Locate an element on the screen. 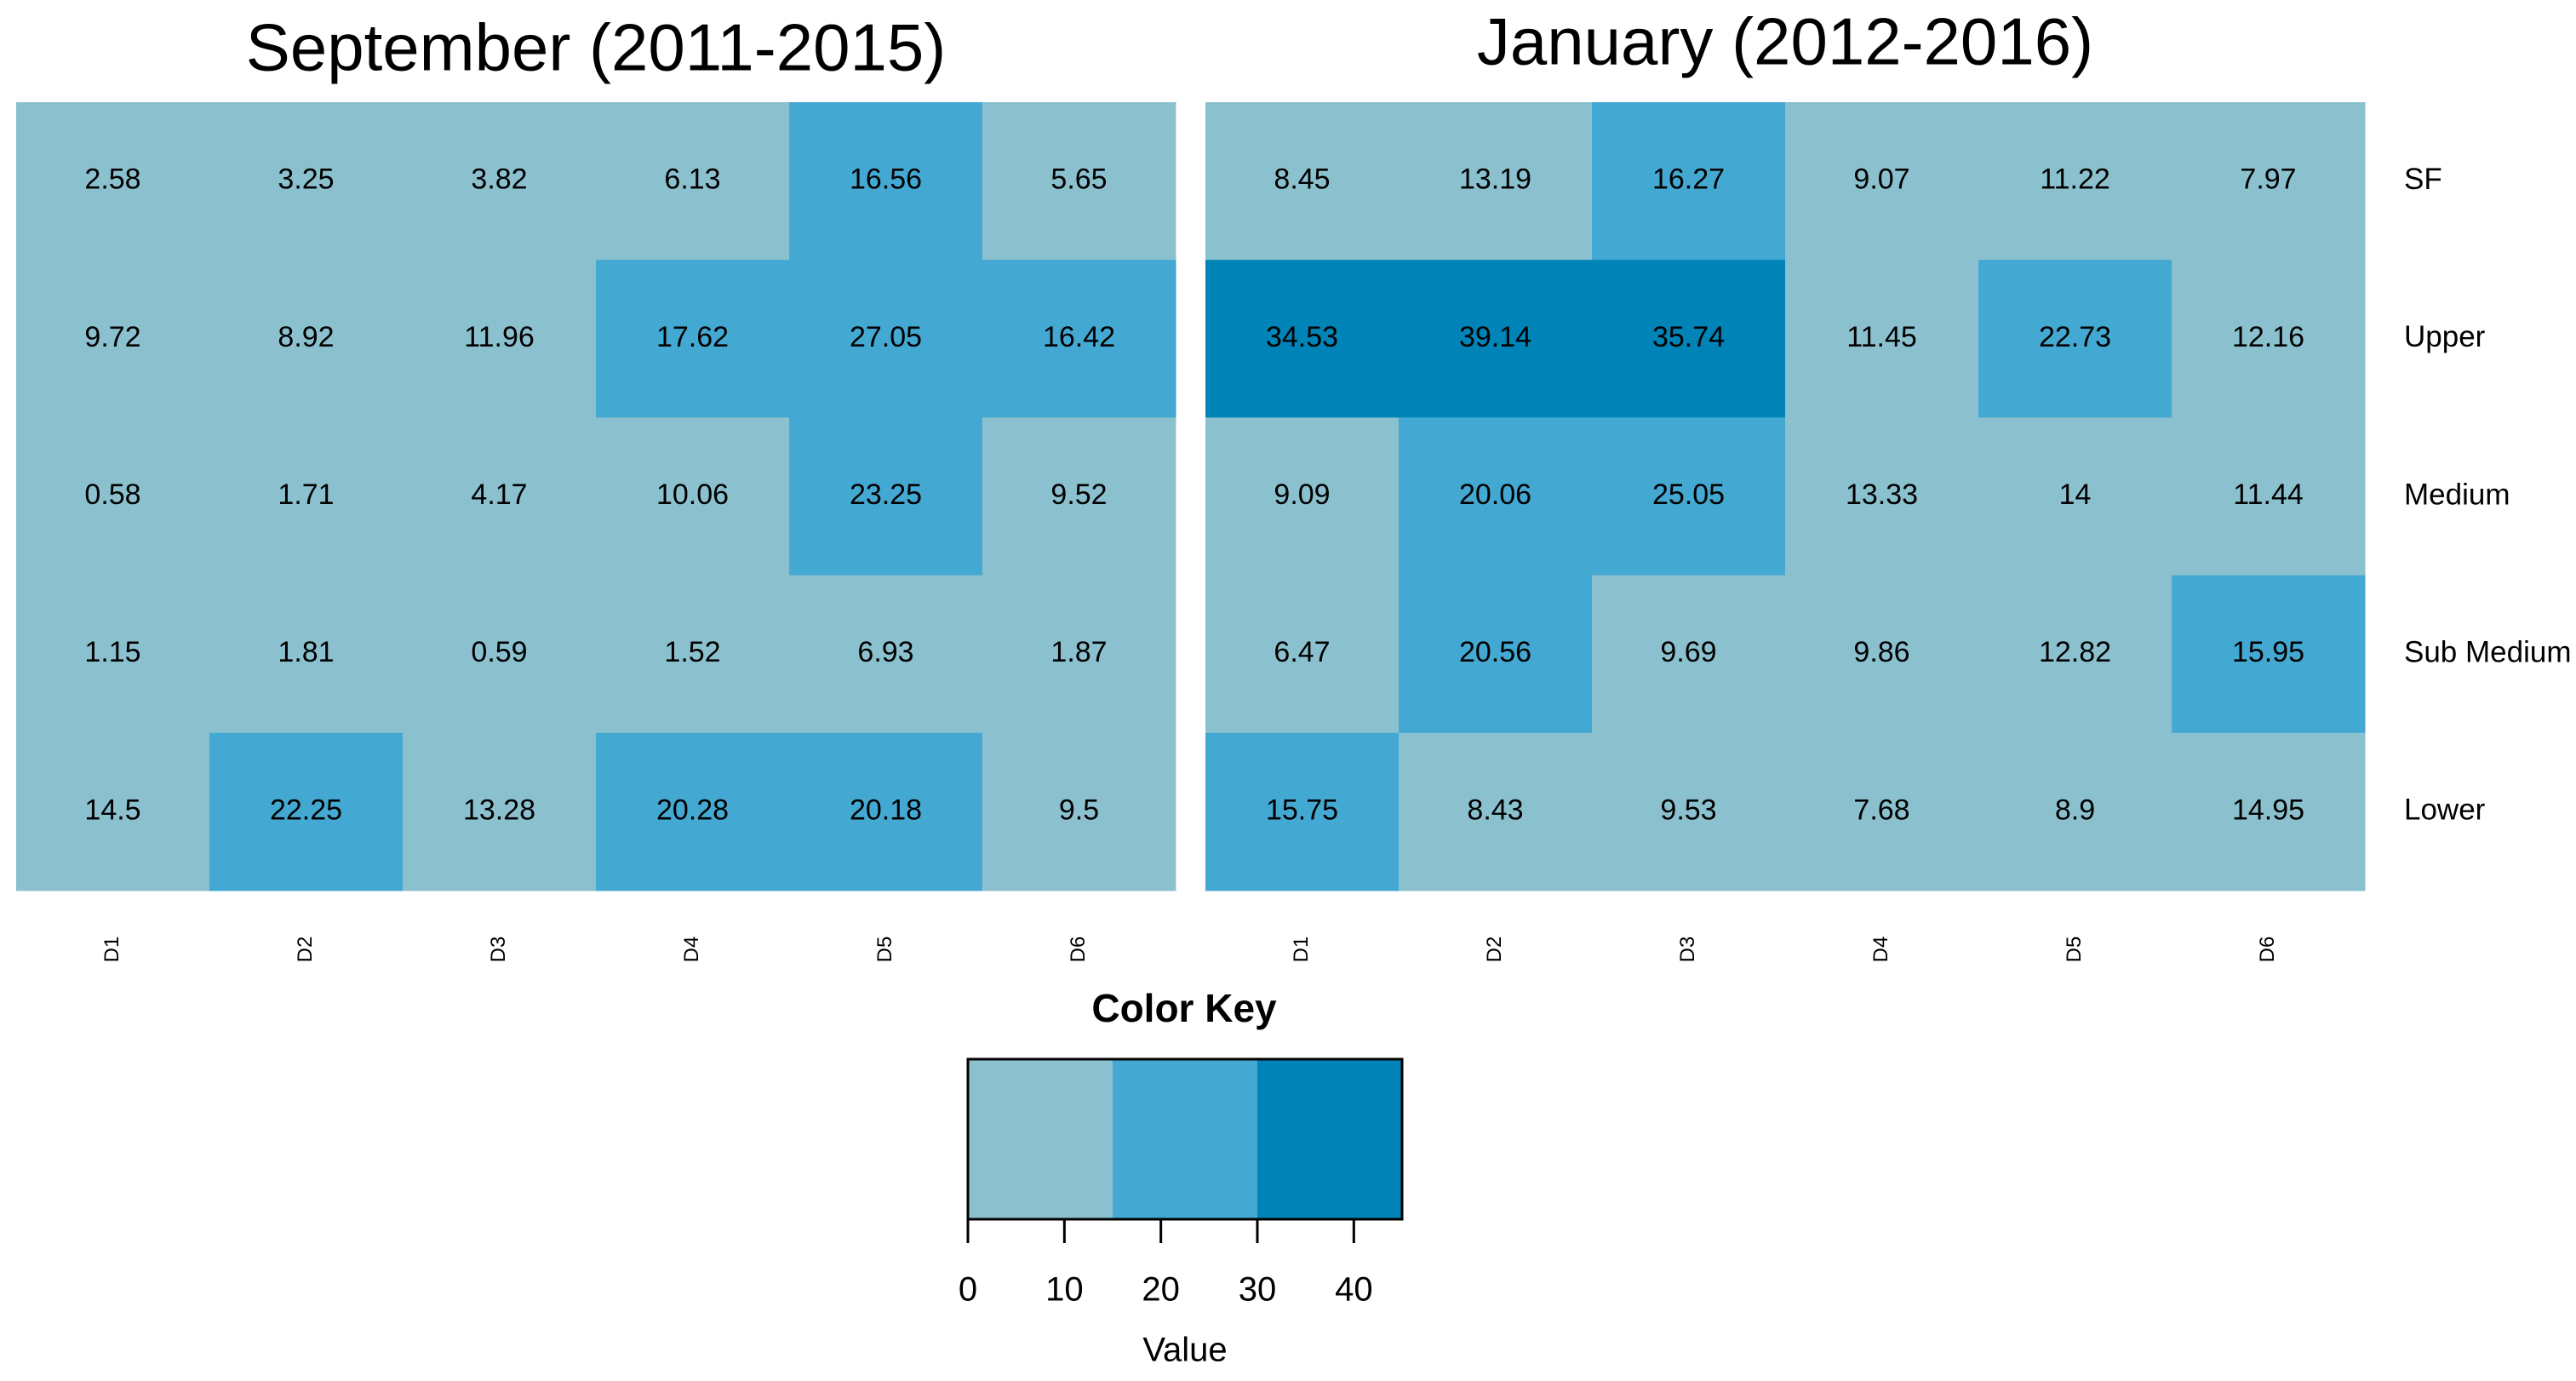  cell-label: 15.75 is located at coordinates (1302, 810).